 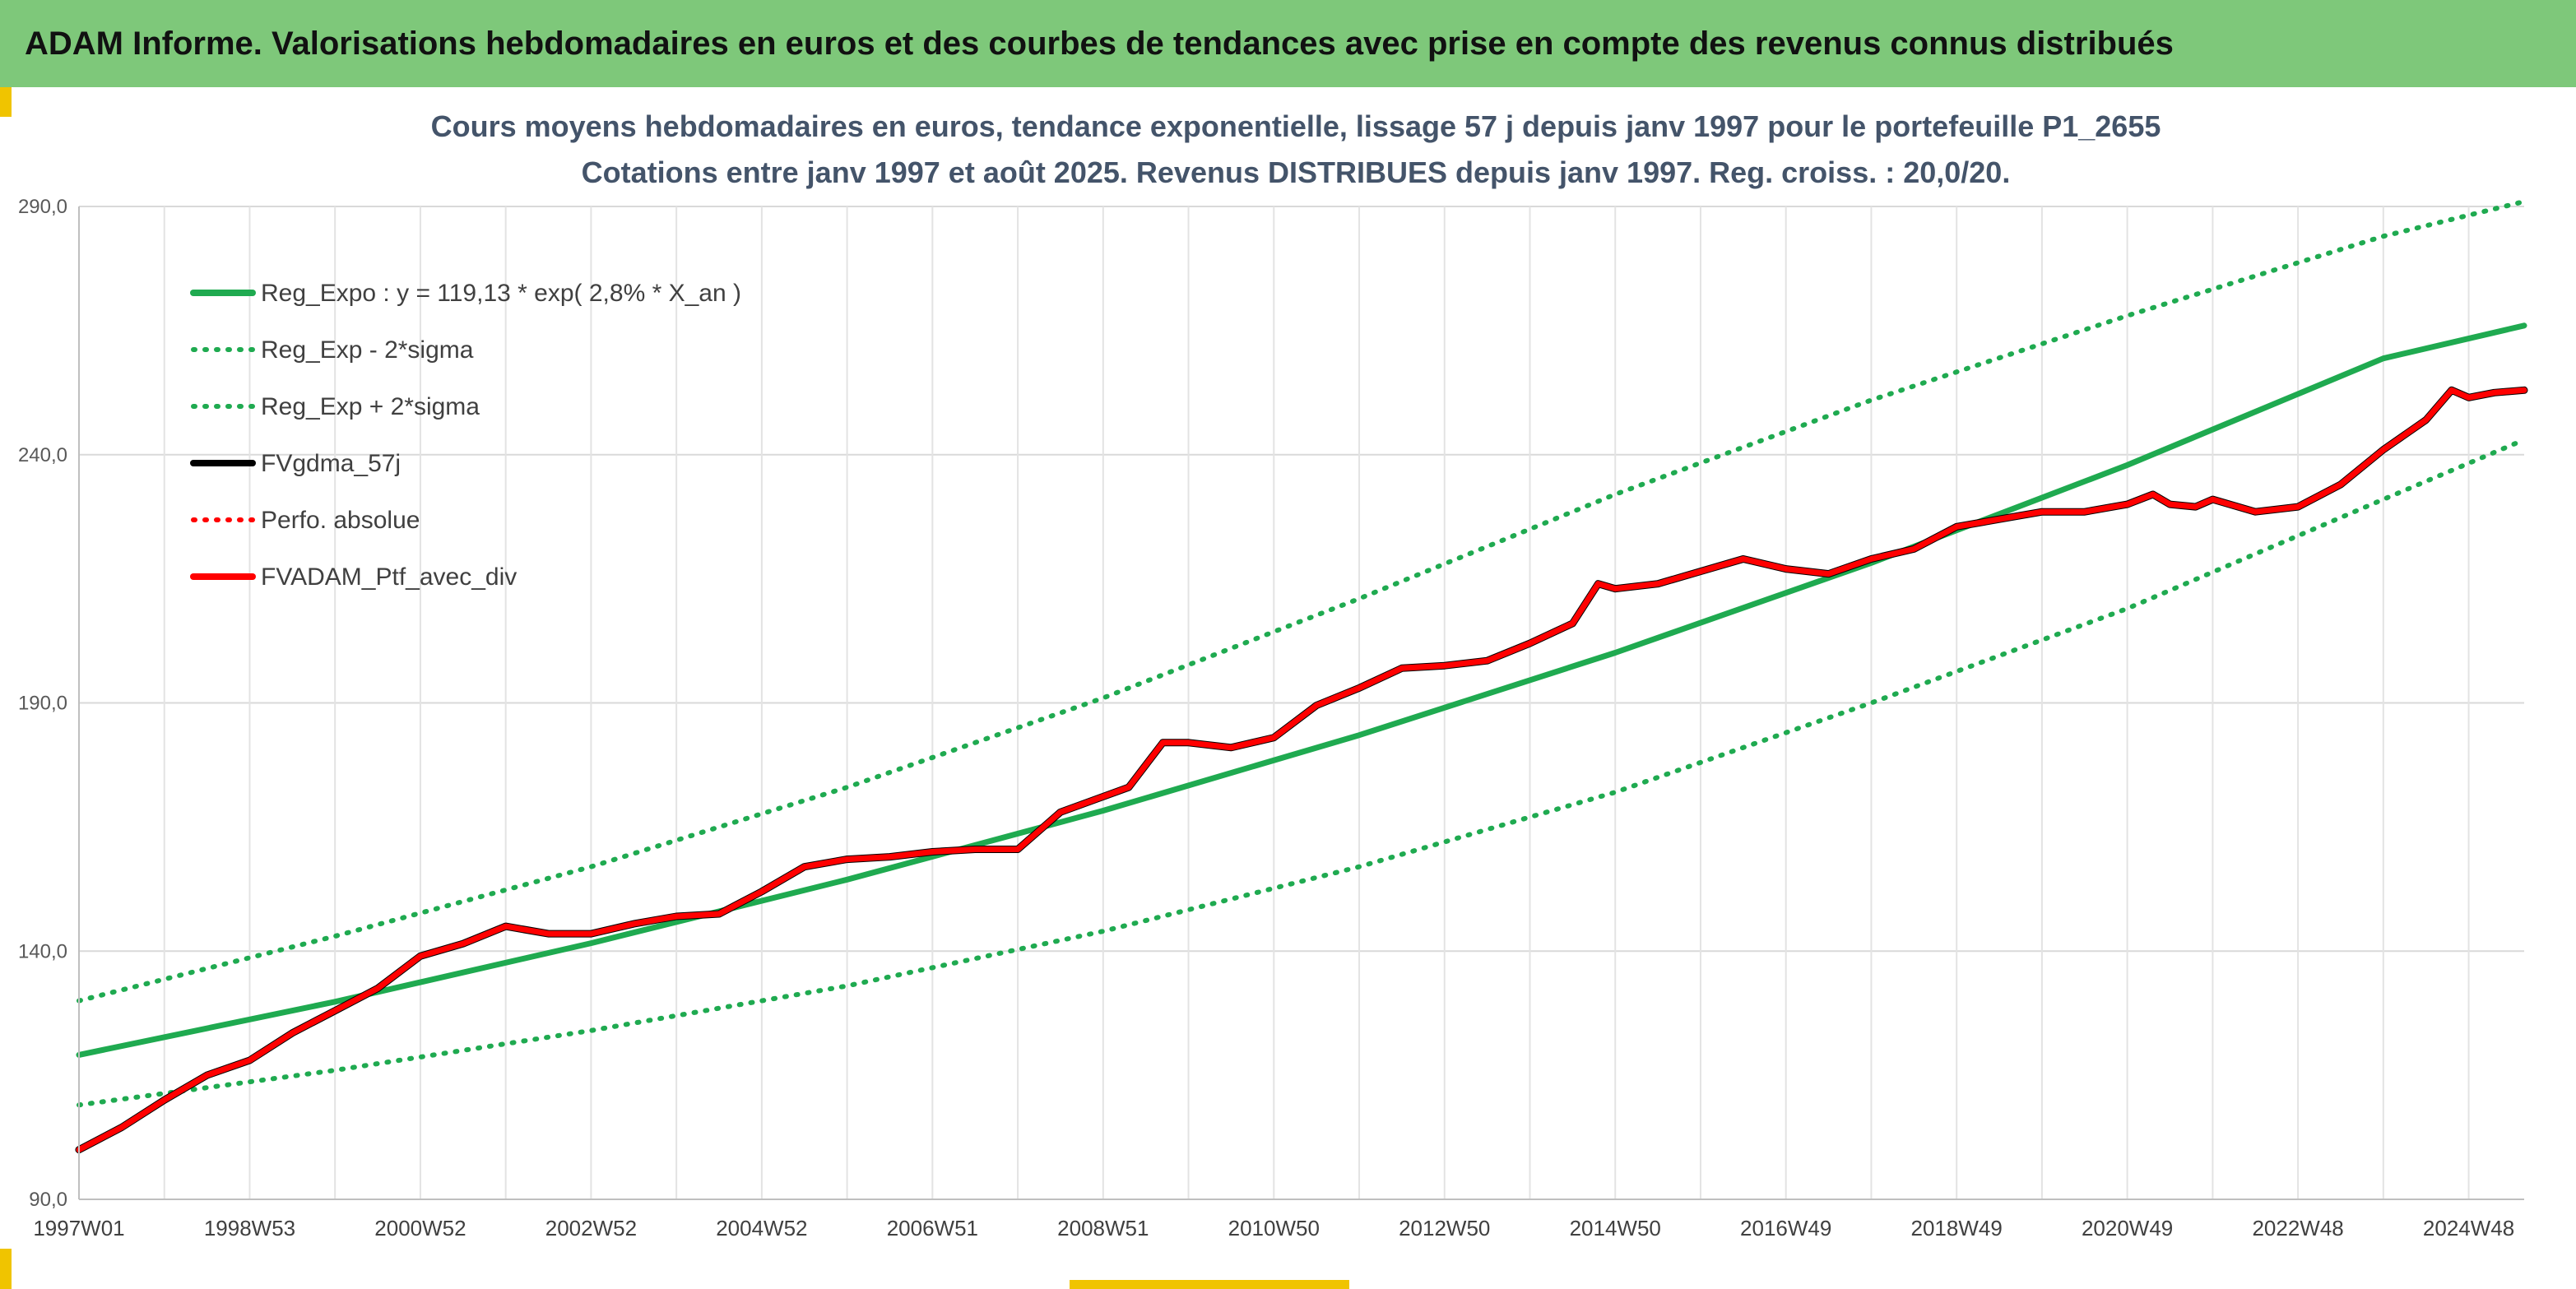 What do you see at coordinates (761, 1228) in the screenshot?
I see `x-tick-label: 2004W52` at bounding box center [761, 1228].